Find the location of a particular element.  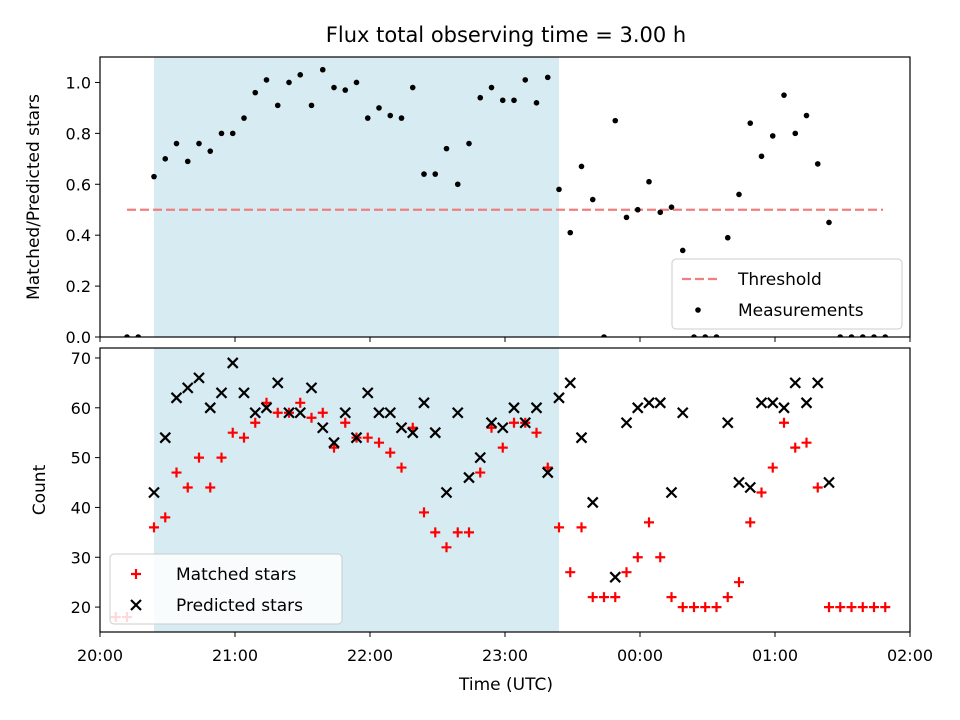

x-tick-label: 01:00 is located at coordinates (775, 655).